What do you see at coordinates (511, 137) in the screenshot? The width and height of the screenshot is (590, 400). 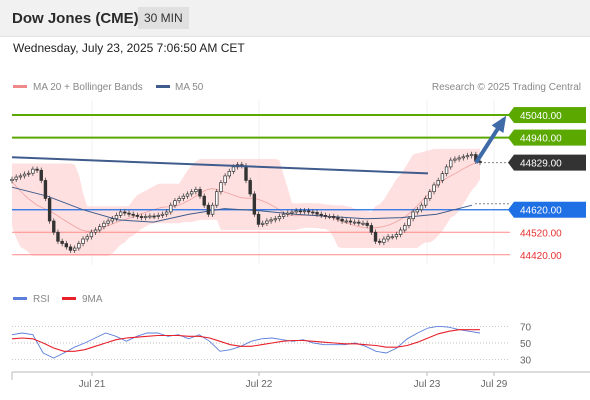 I see `level-label-pointer-44940.00` at bounding box center [511, 137].